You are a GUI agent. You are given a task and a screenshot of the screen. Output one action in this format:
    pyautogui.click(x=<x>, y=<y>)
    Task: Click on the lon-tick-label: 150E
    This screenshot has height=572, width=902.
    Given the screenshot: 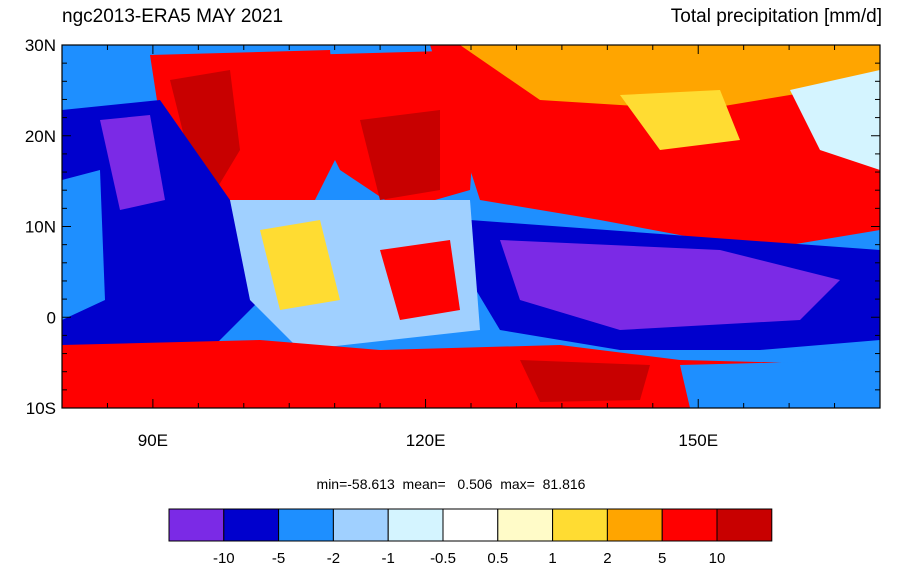 What is the action you would take?
    pyautogui.click(x=698, y=440)
    